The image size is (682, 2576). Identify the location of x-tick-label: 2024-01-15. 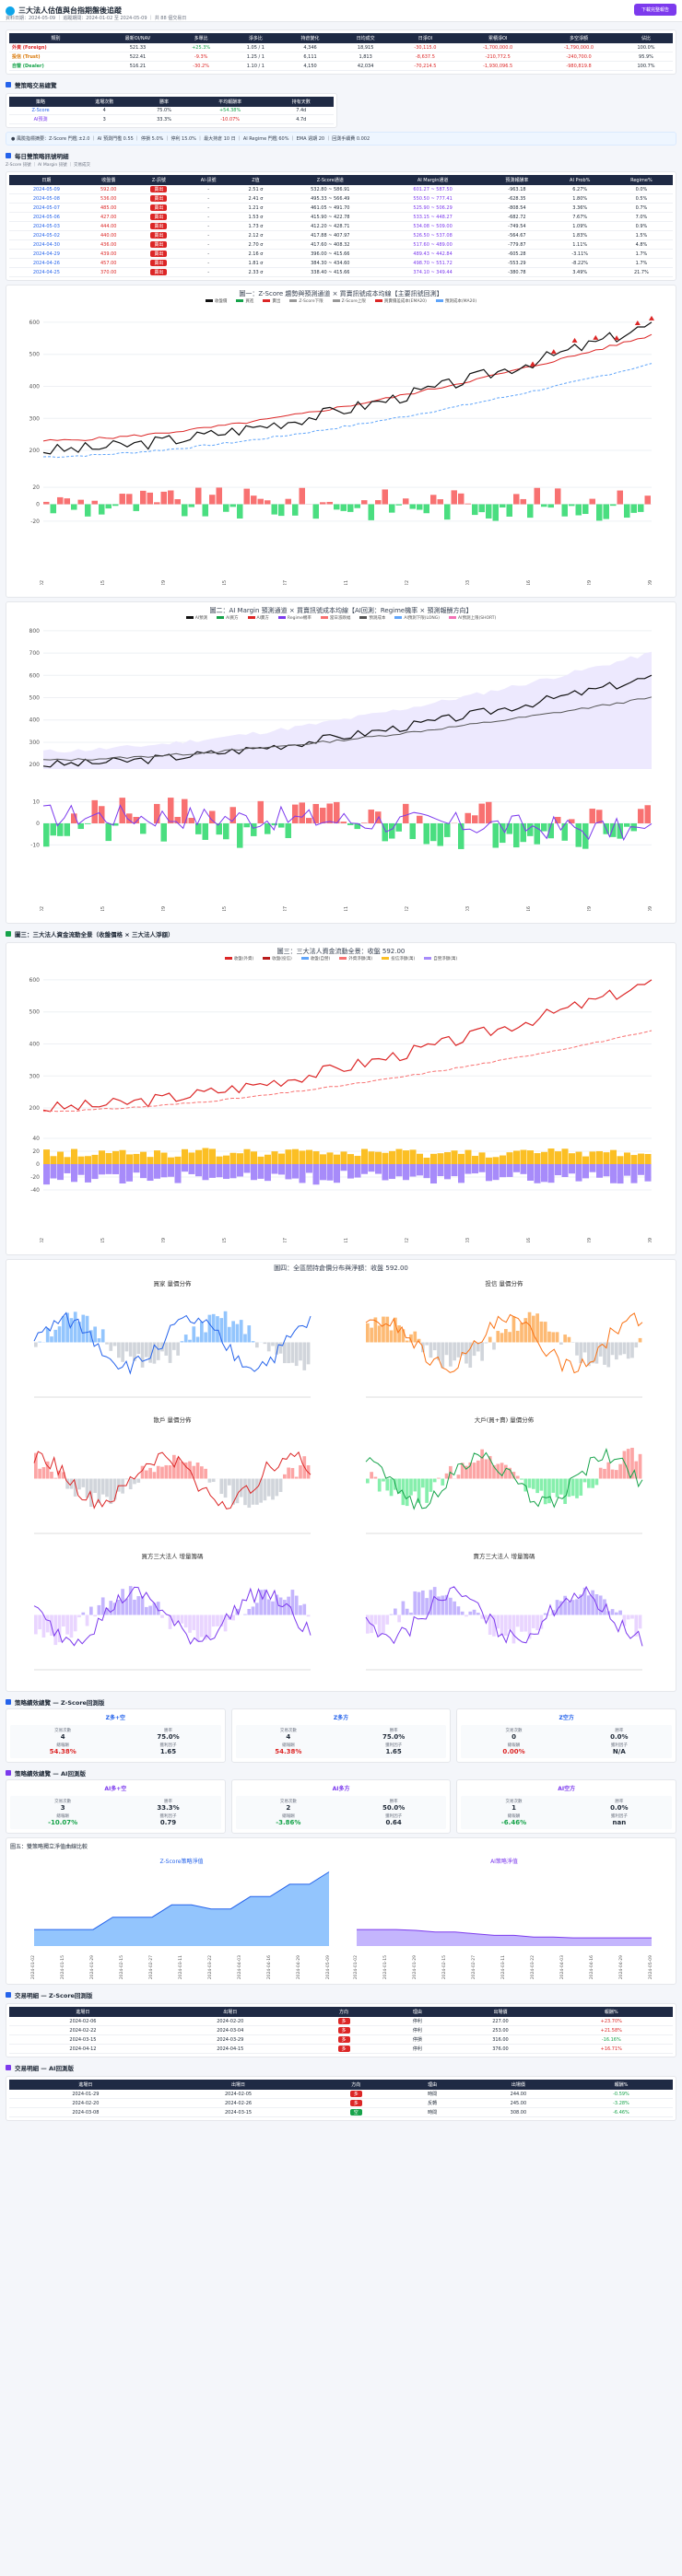
(103, 1240).